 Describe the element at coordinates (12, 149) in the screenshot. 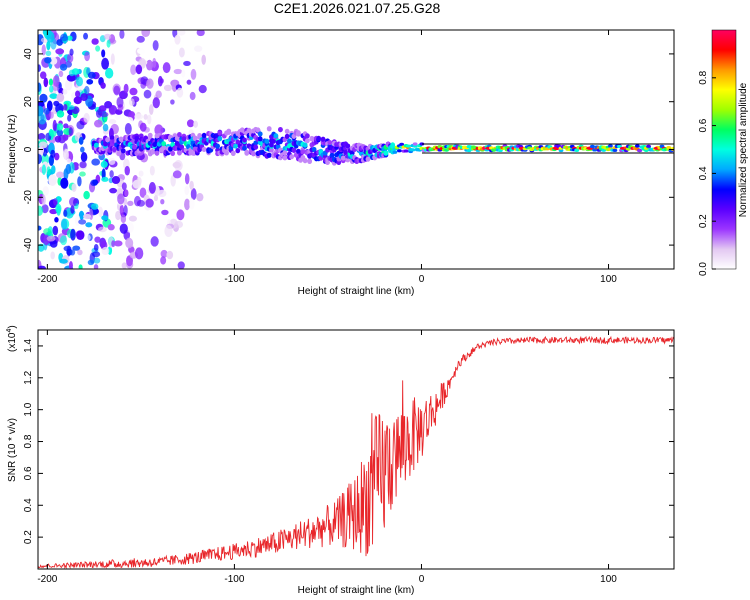

I see `spectrogram-y-label: Frequency (Hz)` at that location.